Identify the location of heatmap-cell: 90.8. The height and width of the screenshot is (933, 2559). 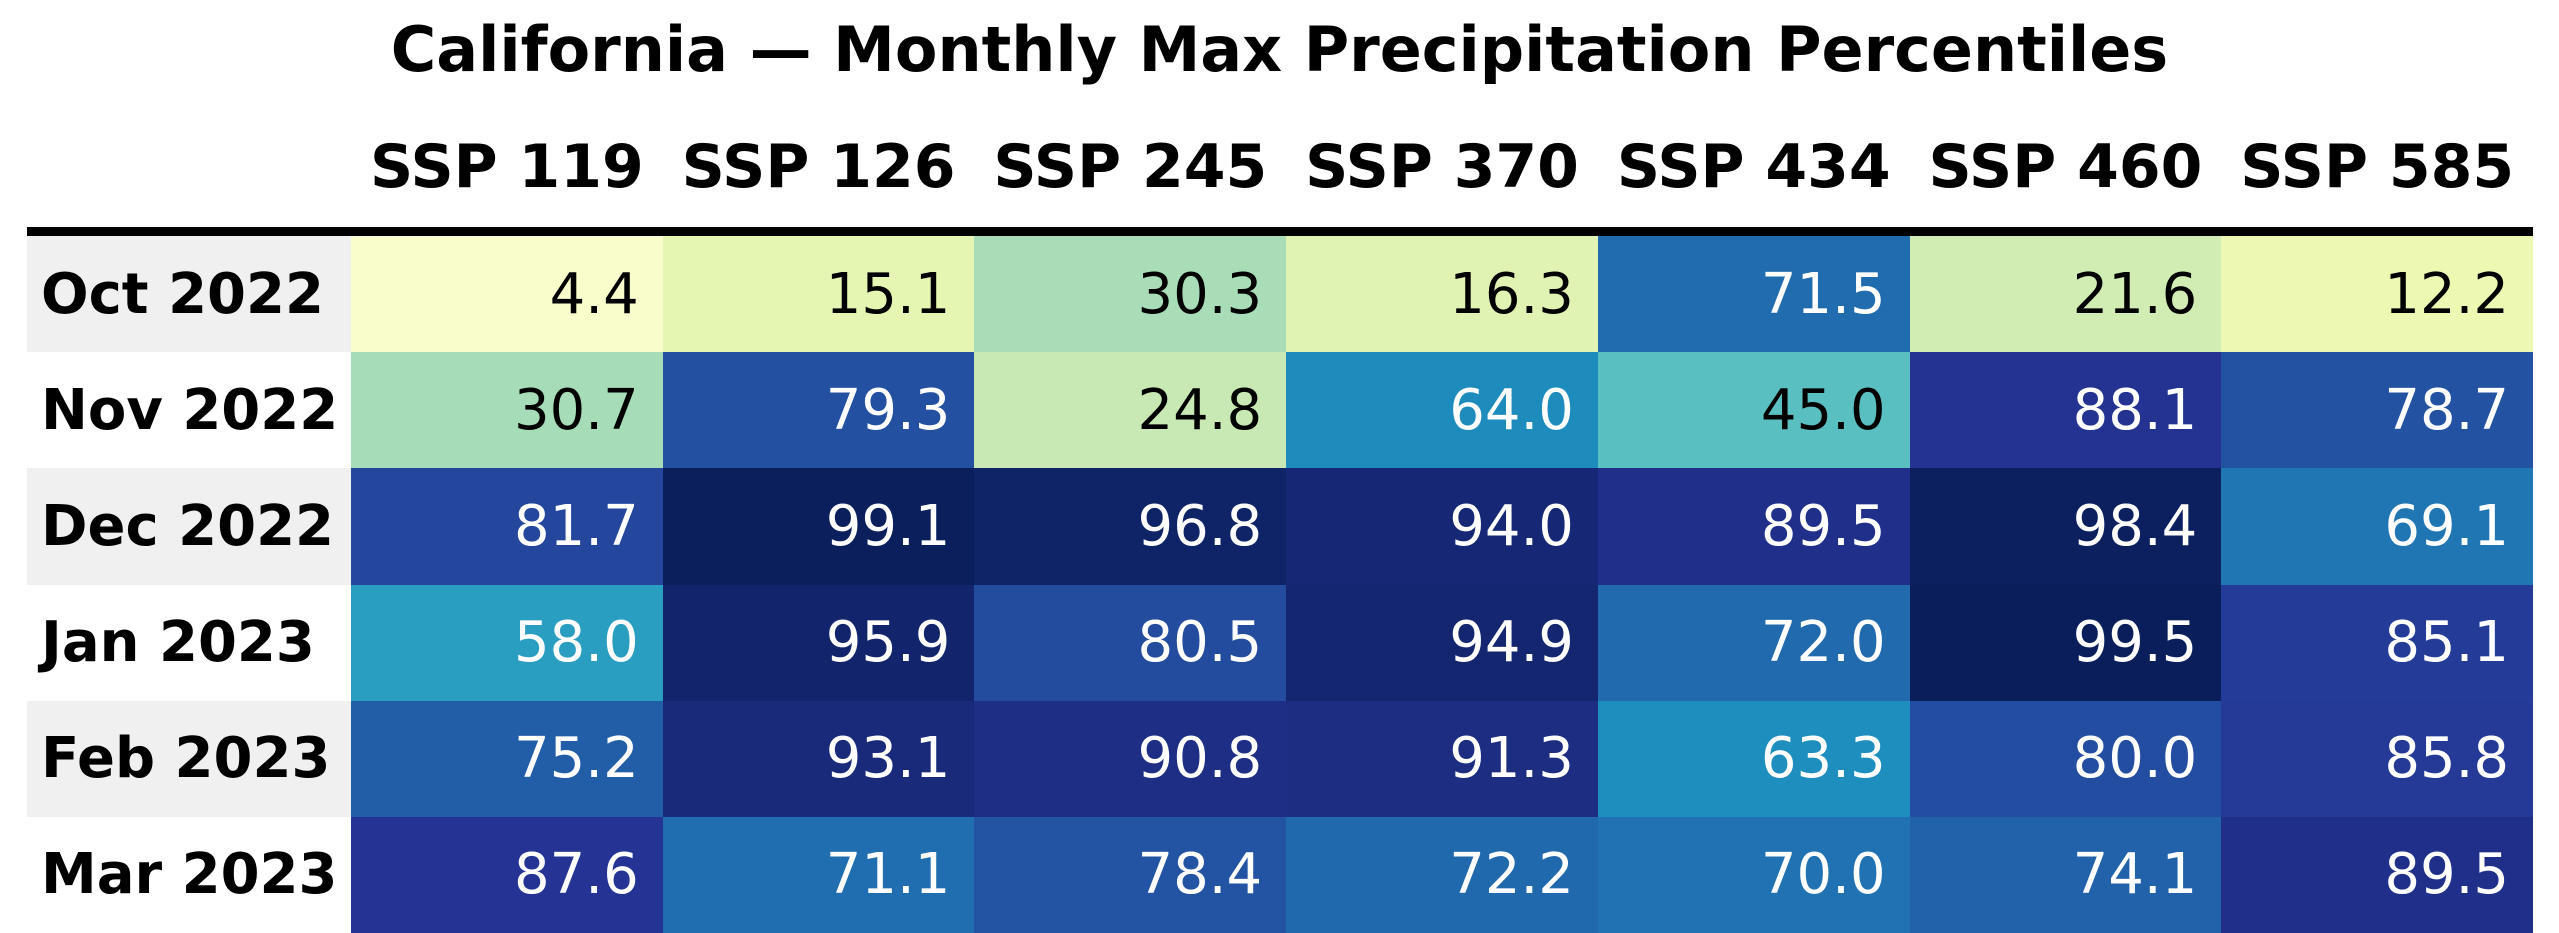
(1130, 758).